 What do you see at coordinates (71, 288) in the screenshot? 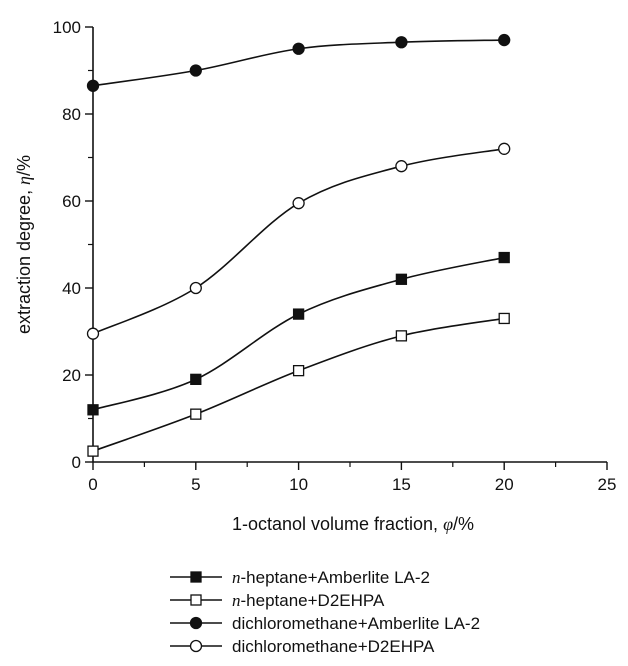
I see `y-tick-label: 40` at bounding box center [71, 288].